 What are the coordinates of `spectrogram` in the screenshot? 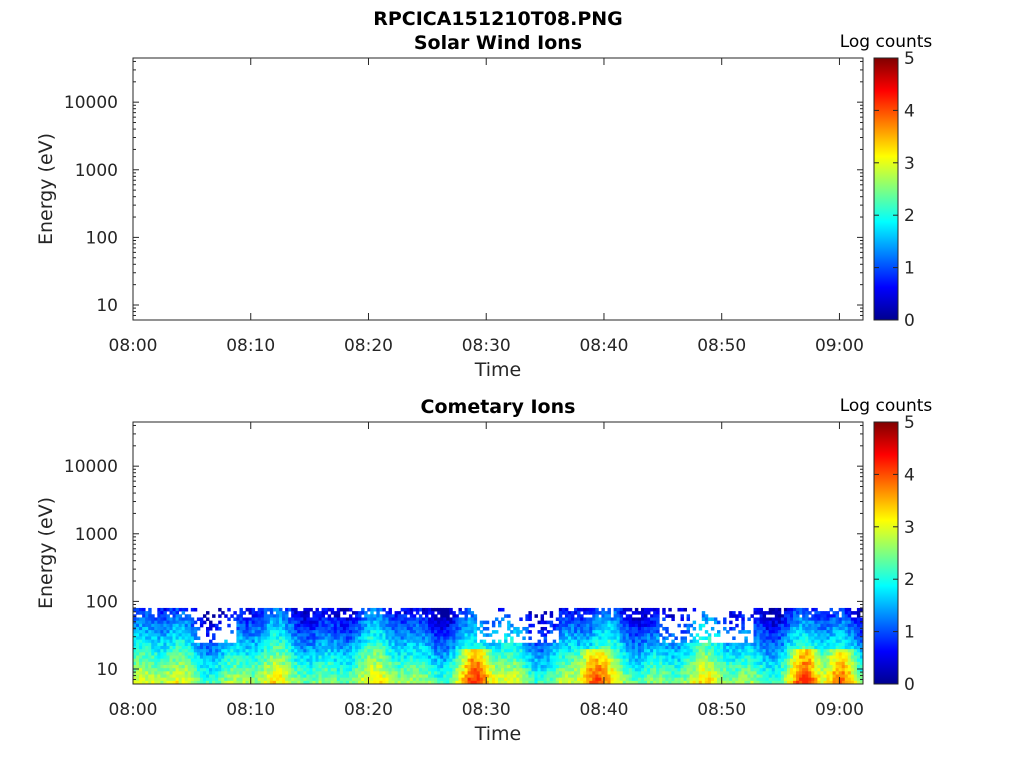 It's located at (498, 646).